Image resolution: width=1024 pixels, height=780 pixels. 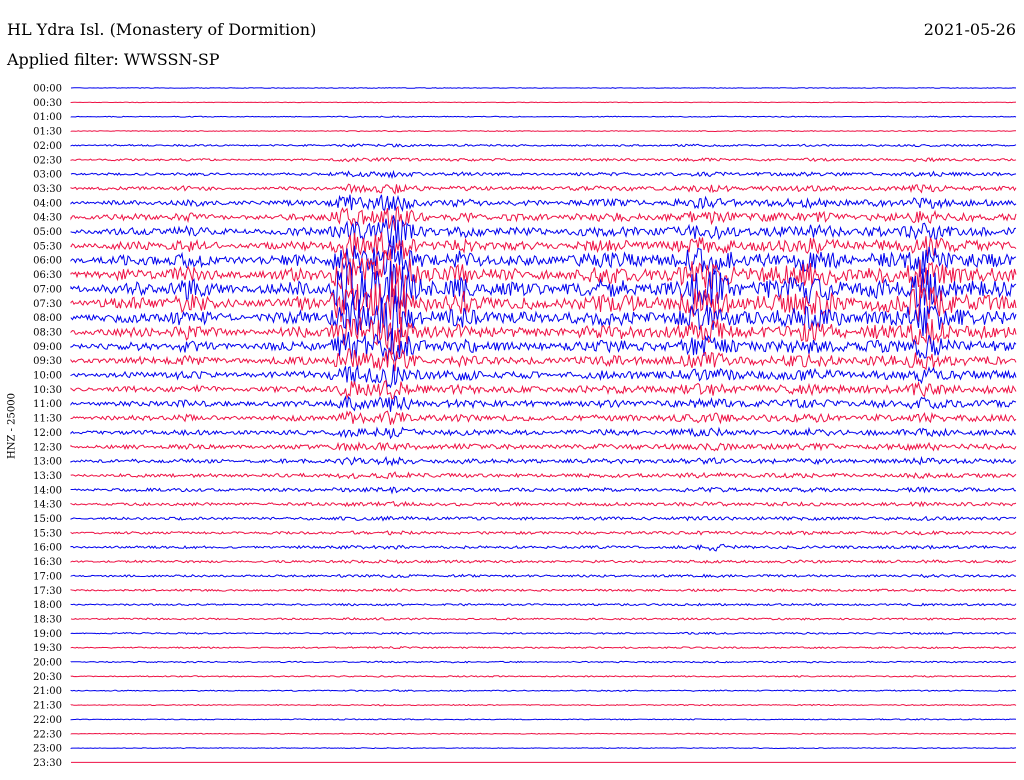 What do you see at coordinates (47, 232) in the screenshot?
I see `row-time-label: 05:00` at bounding box center [47, 232].